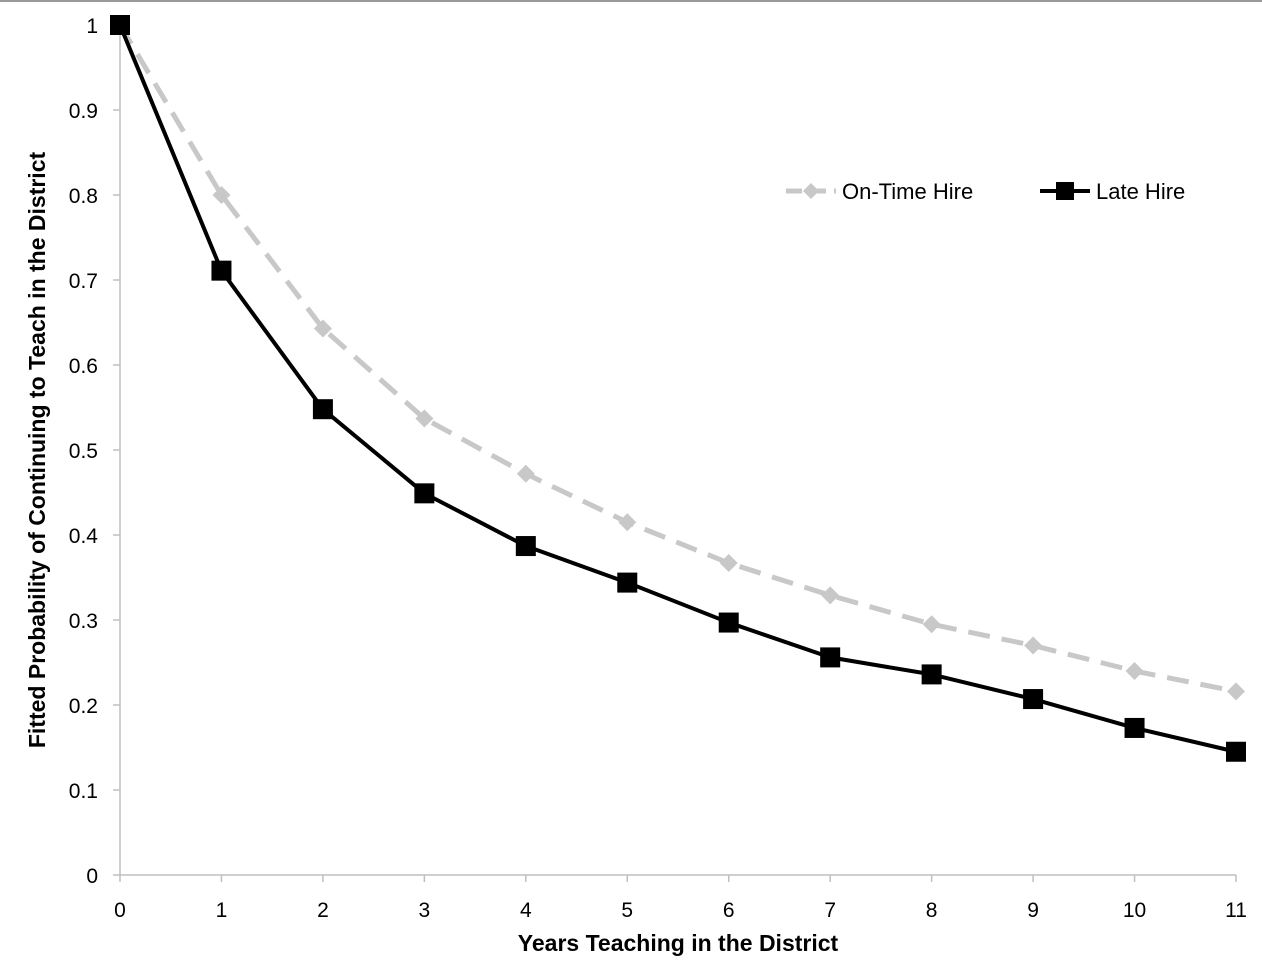  What do you see at coordinates (1134, 910) in the screenshot?
I see `x-tick-label: 10` at bounding box center [1134, 910].